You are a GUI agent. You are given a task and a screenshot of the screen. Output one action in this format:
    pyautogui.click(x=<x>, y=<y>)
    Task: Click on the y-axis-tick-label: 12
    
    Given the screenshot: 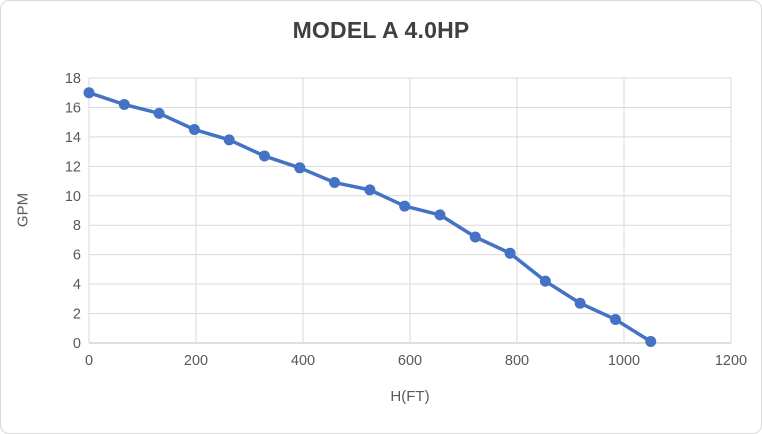 What is the action you would take?
    pyautogui.click(x=73, y=167)
    